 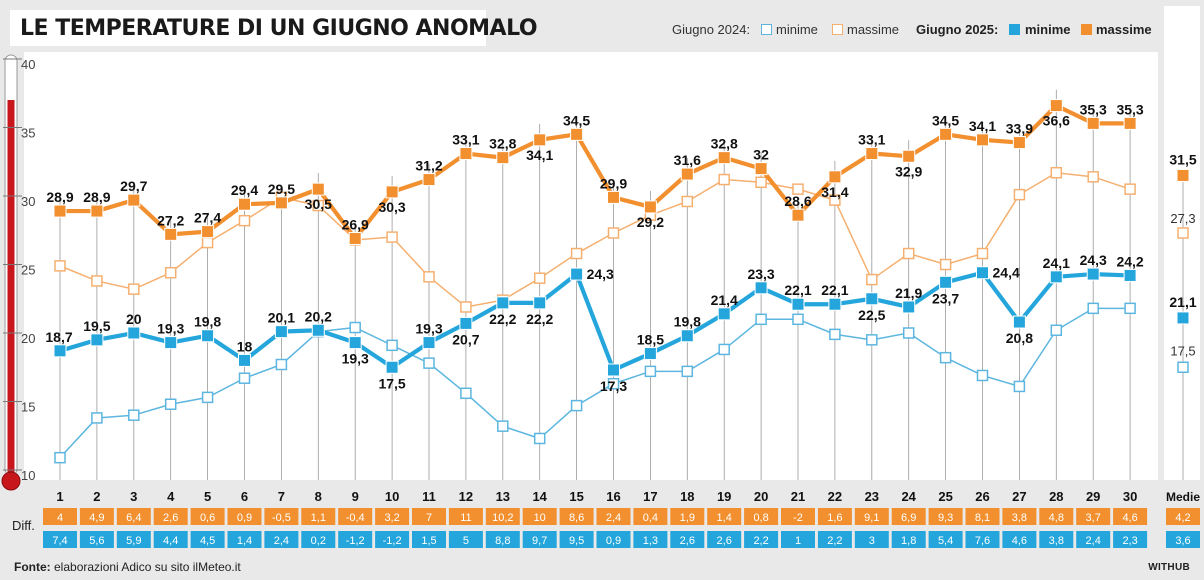 I want to click on legend-group-2025: Giugno 2025:, so click(x=957, y=29).